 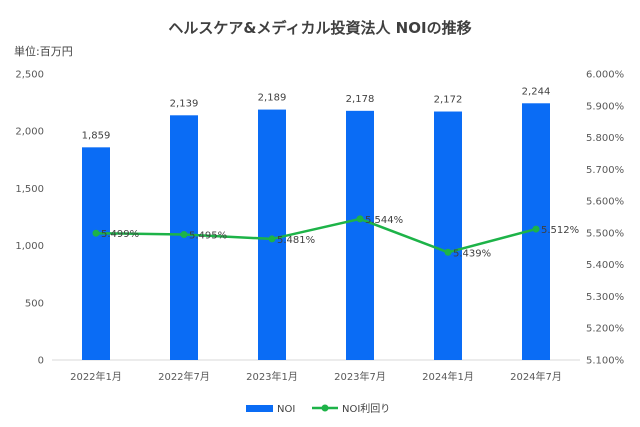 What do you see at coordinates (605, 170) in the screenshot?
I see `y-right-tick-label: 5.700%` at bounding box center [605, 170].